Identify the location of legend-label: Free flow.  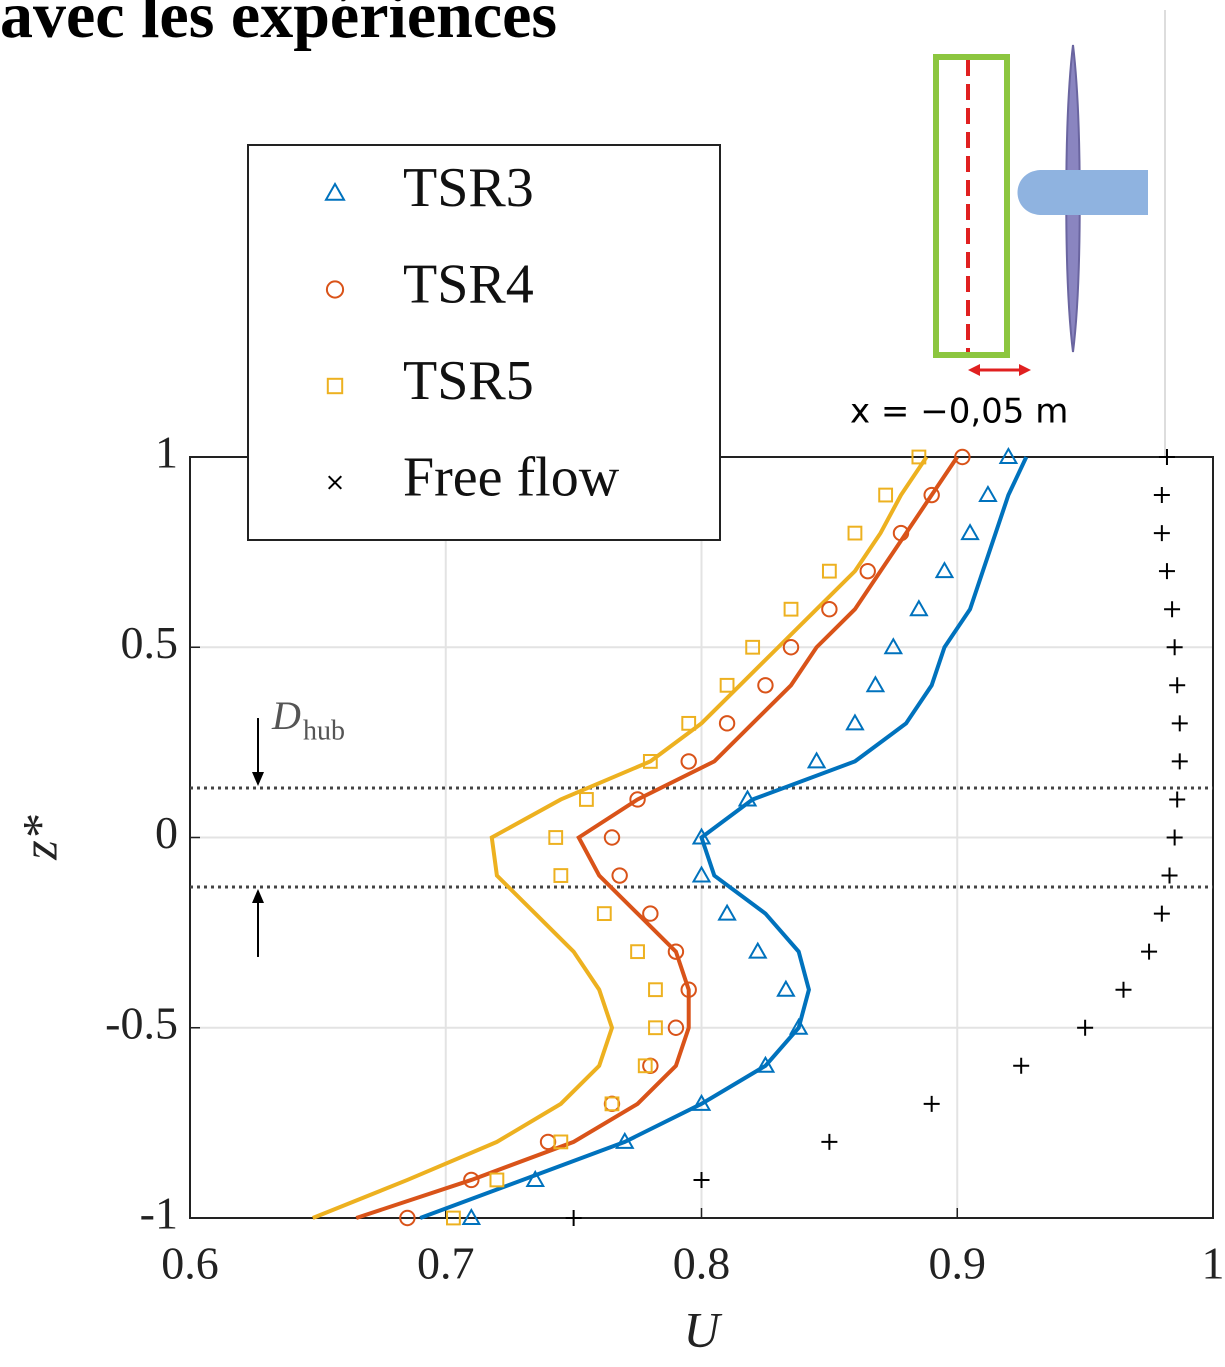
(511, 477).